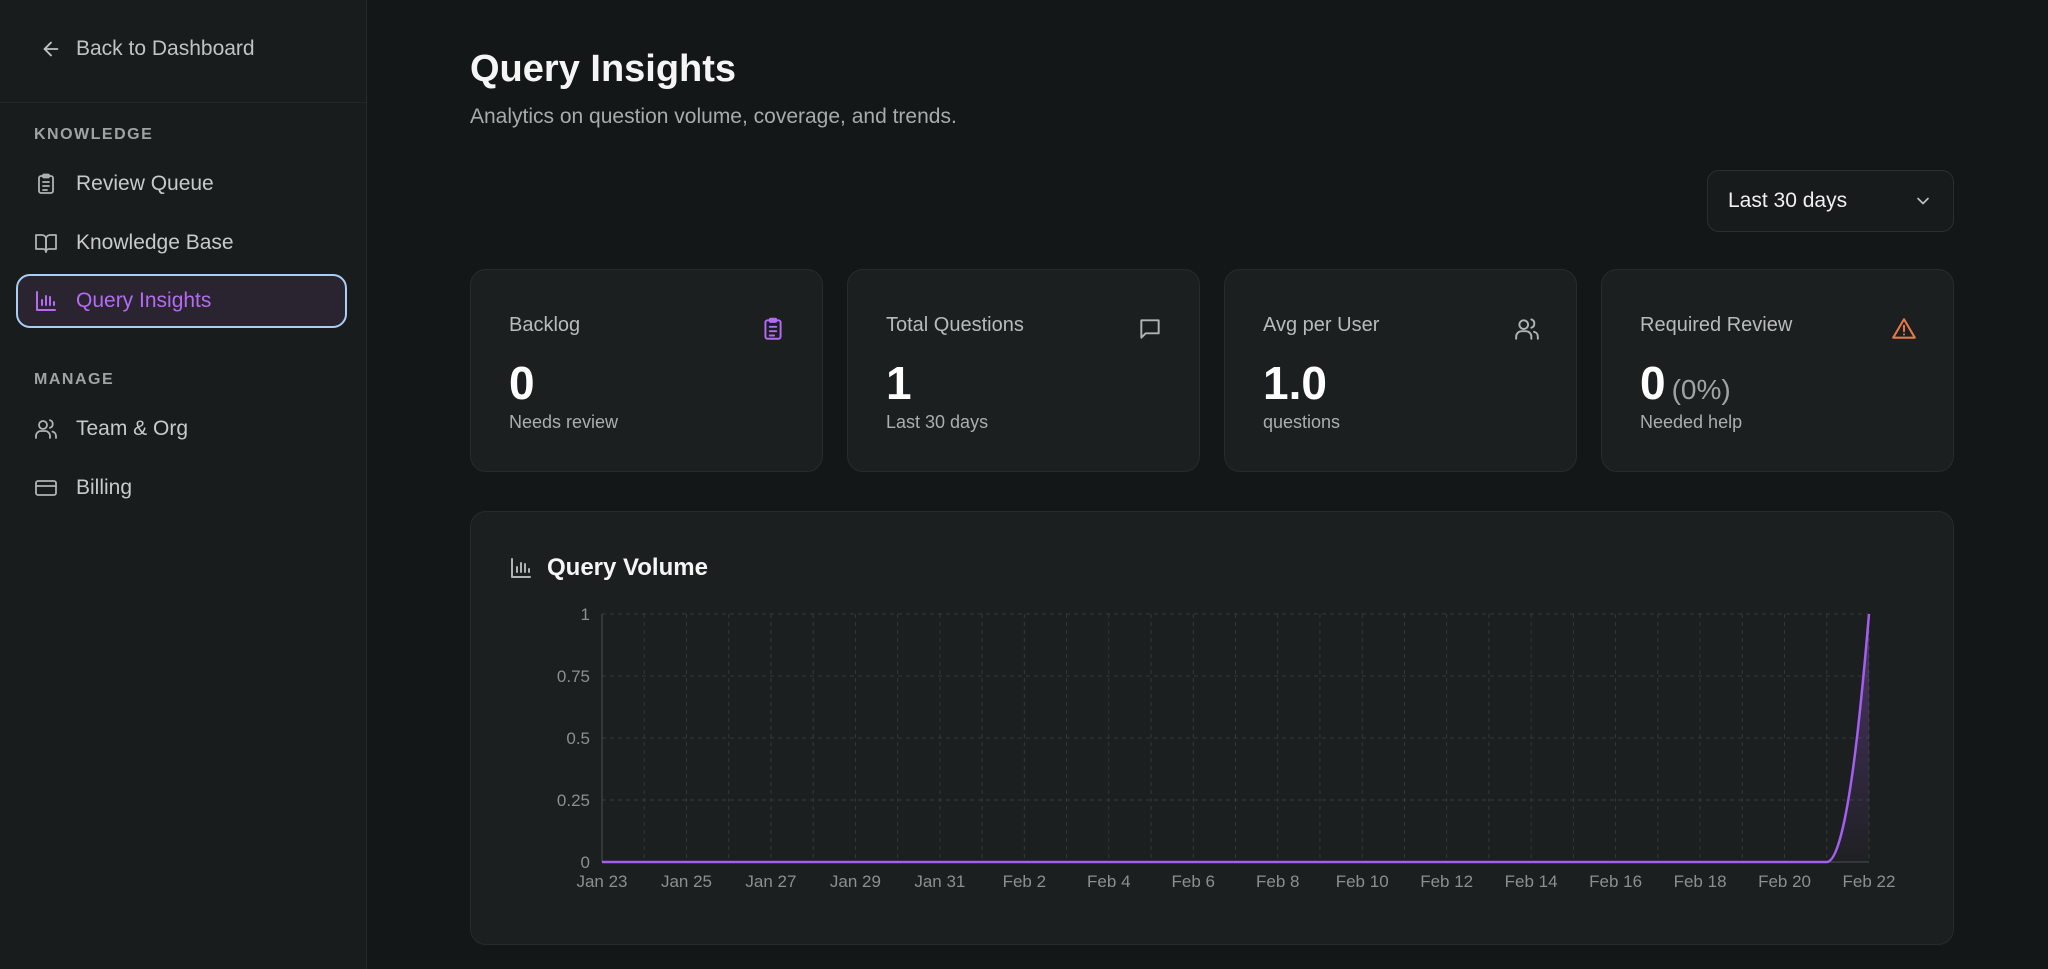 This screenshot has width=2048, height=969. What do you see at coordinates (955, 325) in the screenshot?
I see `stat-label: Total Questions` at bounding box center [955, 325].